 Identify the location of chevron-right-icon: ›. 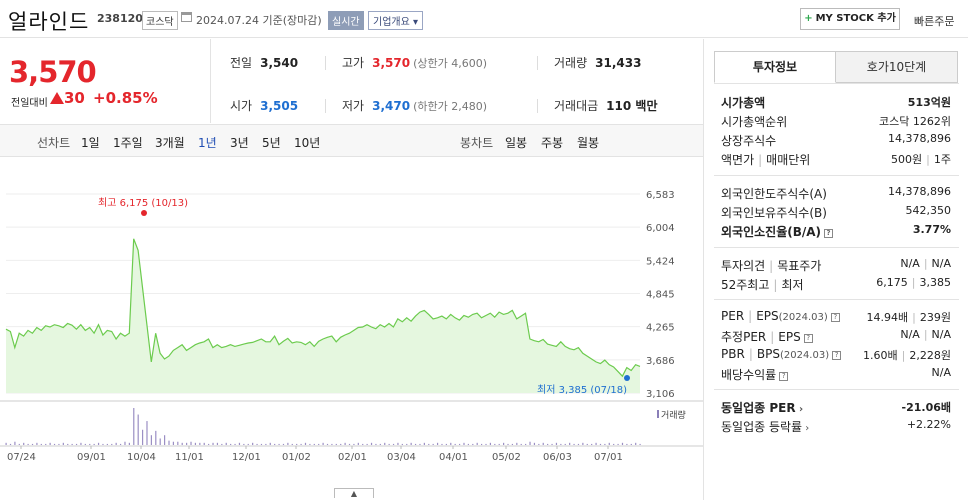
(799, 409).